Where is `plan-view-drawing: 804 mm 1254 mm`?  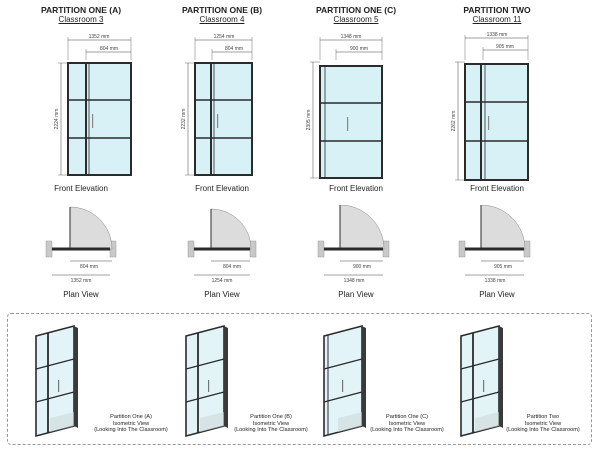
plan-view-drawing: 804 mm 1254 mm is located at coordinates (222, 246).